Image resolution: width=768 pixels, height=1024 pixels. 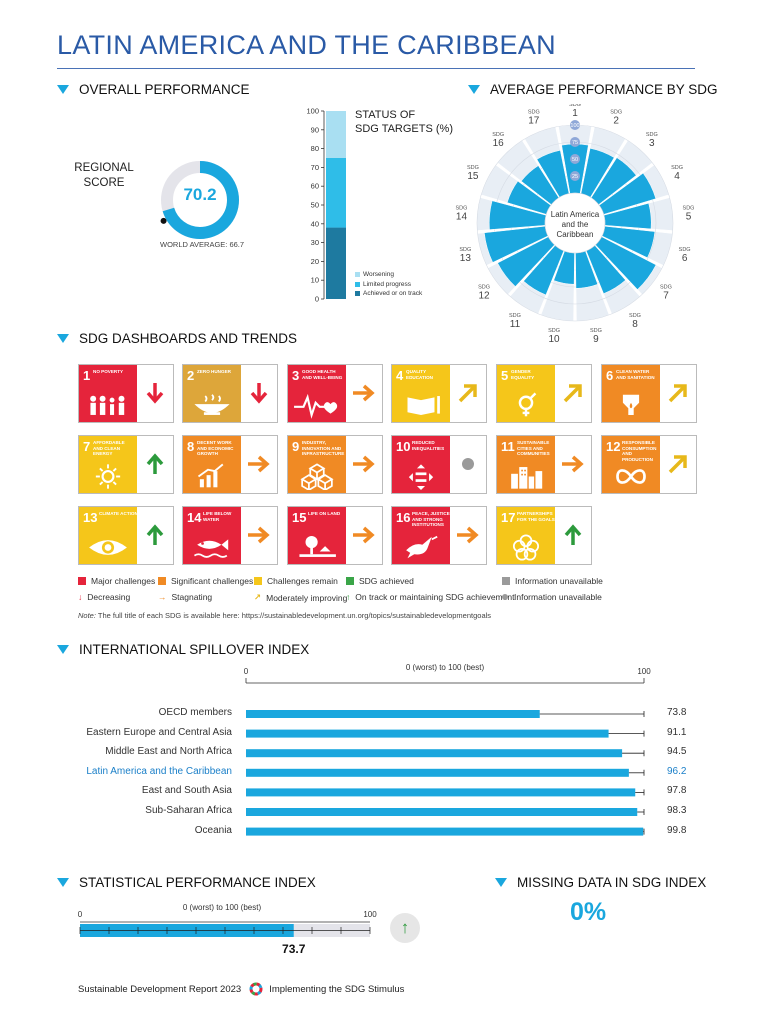 I want to click on legend-challenges-remain: Challenges remain, so click(x=296, y=581).